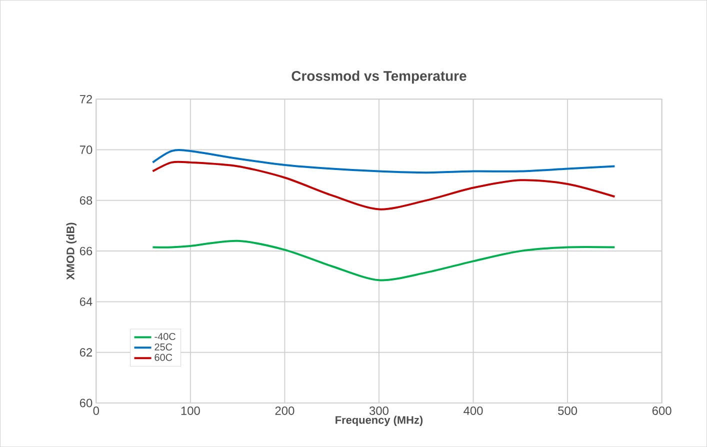  Describe the element at coordinates (190, 410) in the screenshot. I see `x-tick-label: 100` at that location.